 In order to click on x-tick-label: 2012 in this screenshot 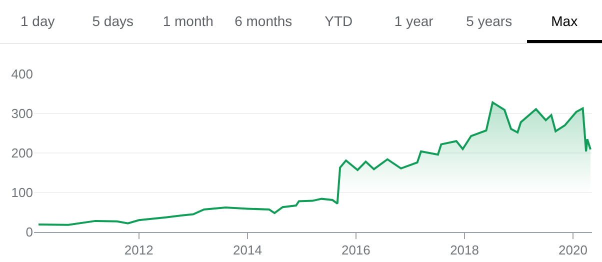, I will do `click(139, 250)`.